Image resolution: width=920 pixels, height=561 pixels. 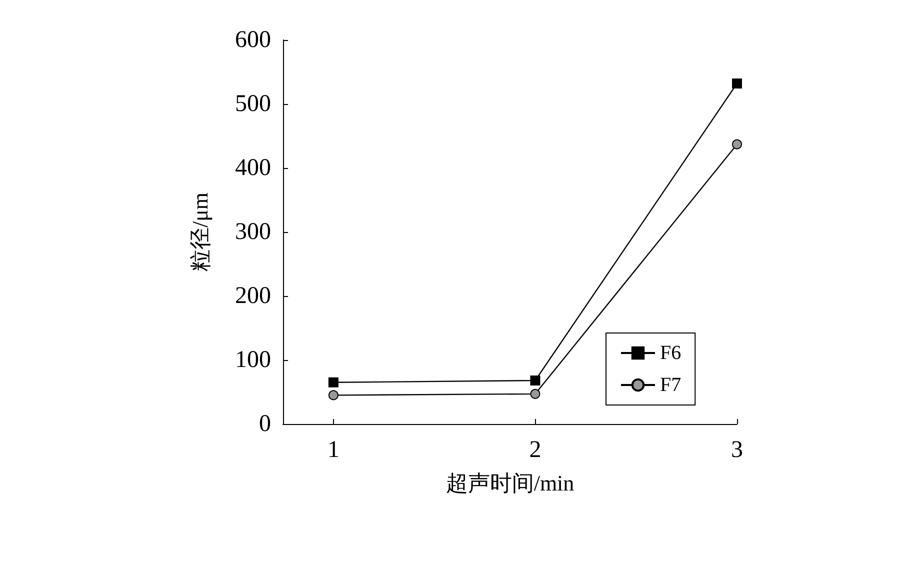 I want to click on y-tick-label: 400, so click(x=253, y=168).